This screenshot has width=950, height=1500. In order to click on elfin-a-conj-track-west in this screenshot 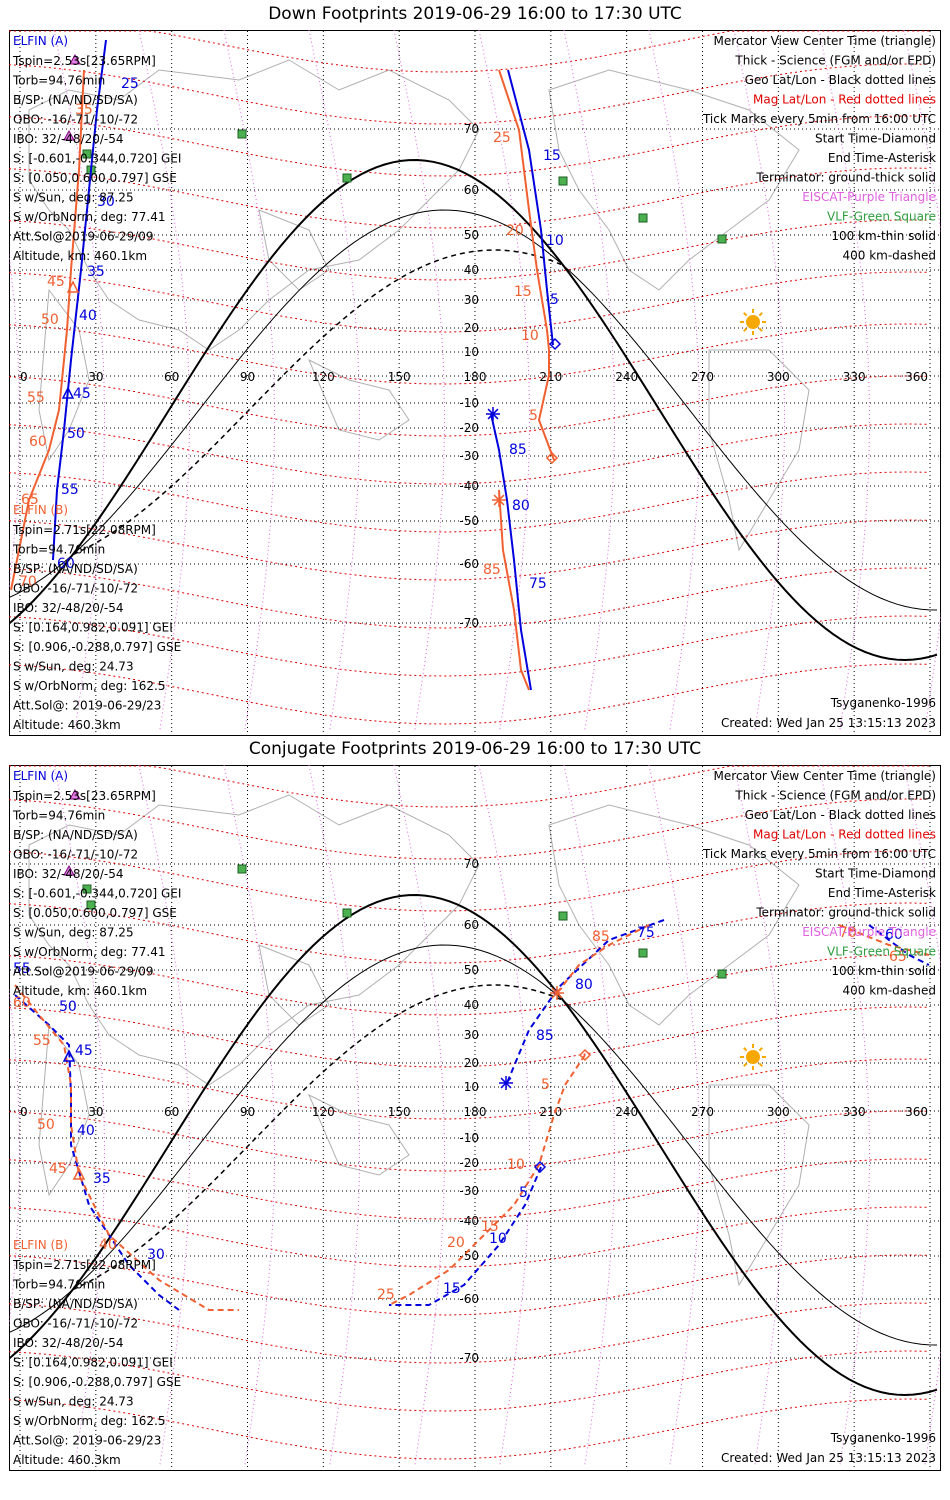, I will do `click(97, 1152)`.